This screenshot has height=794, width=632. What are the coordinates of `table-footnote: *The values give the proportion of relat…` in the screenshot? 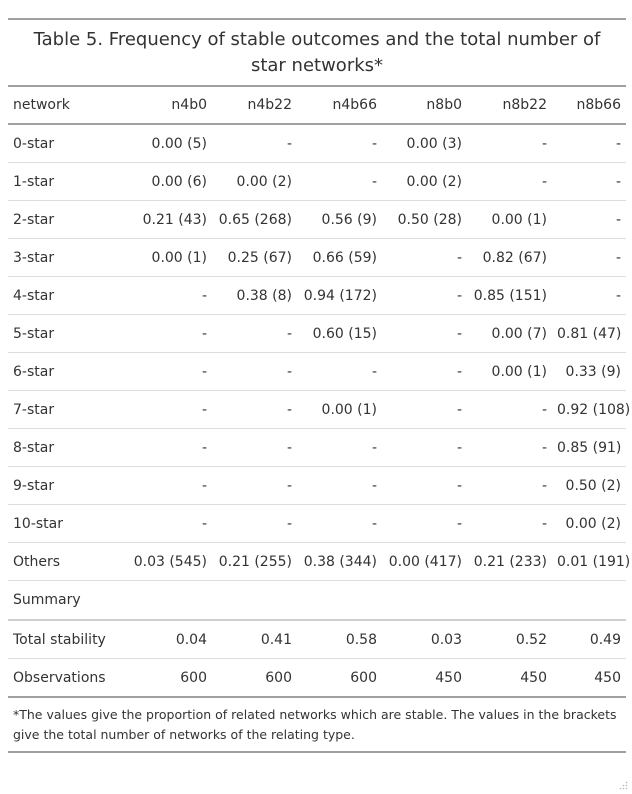 It's located at (317, 725).